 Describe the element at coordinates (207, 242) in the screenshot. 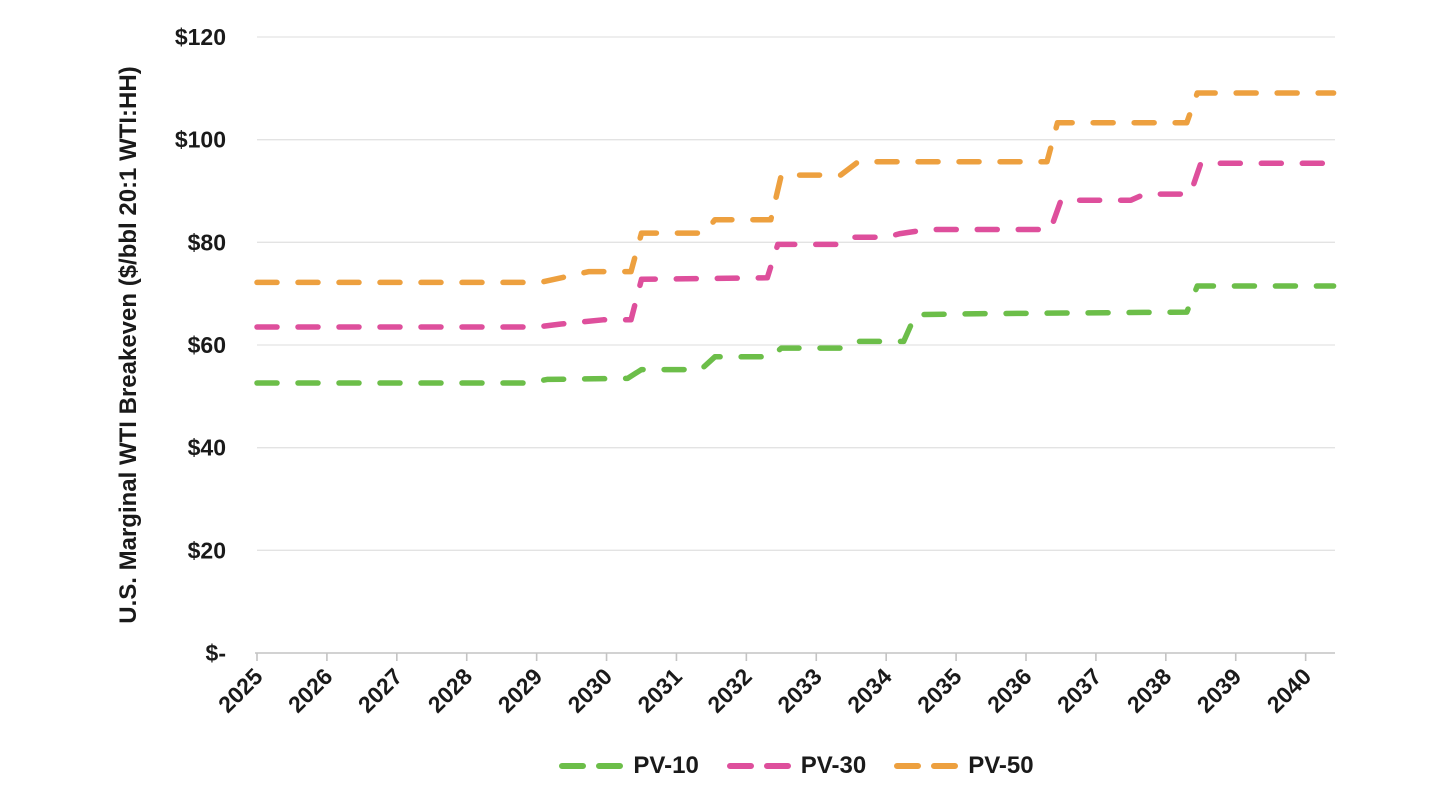

I see `y-tick-label: $80` at that location.